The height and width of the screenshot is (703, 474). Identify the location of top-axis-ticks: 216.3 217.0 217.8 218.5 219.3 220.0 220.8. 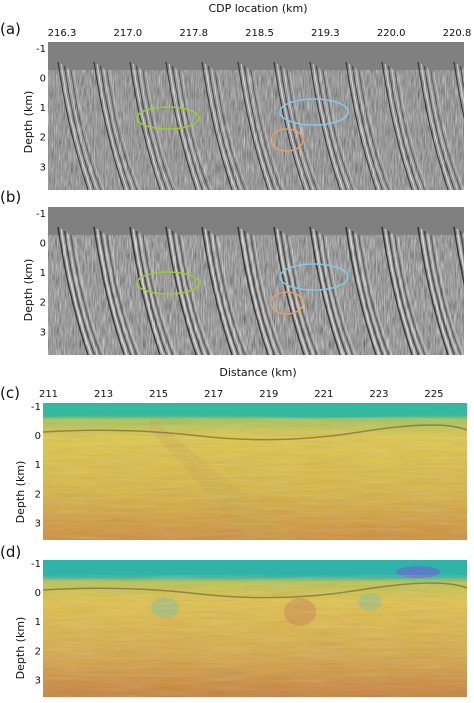
(260, 33).